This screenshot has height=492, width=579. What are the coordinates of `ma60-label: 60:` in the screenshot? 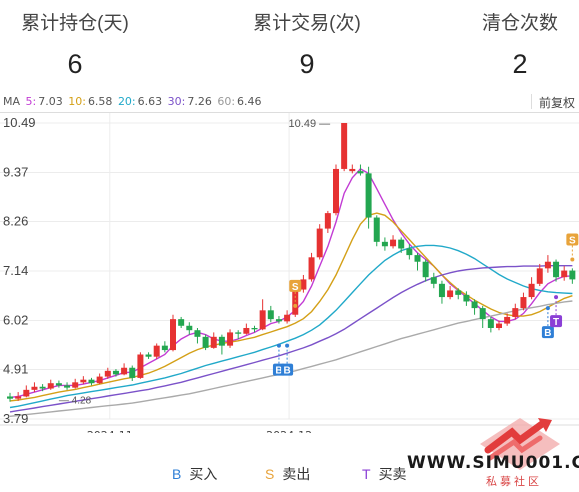 It's located at (226, 101).